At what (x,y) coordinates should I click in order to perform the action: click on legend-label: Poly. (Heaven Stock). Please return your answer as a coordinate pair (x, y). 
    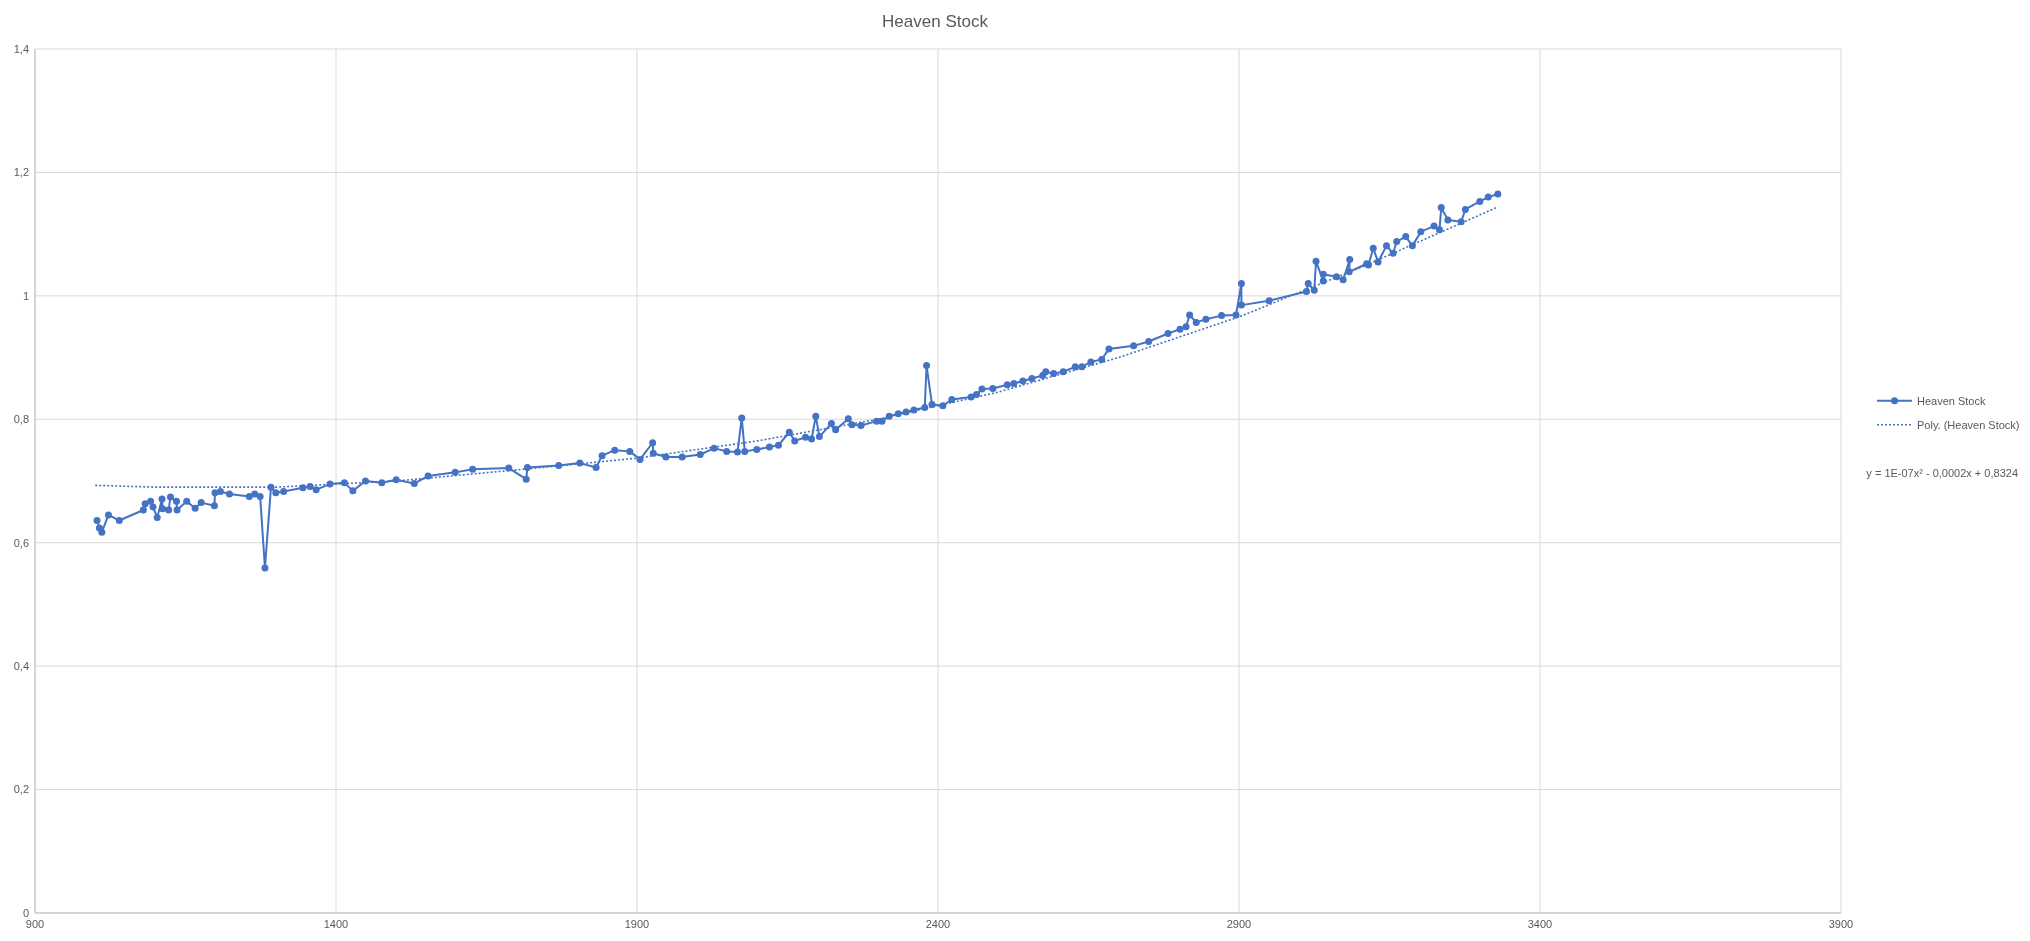
    Looking at the image, I should click on (1968, 424).